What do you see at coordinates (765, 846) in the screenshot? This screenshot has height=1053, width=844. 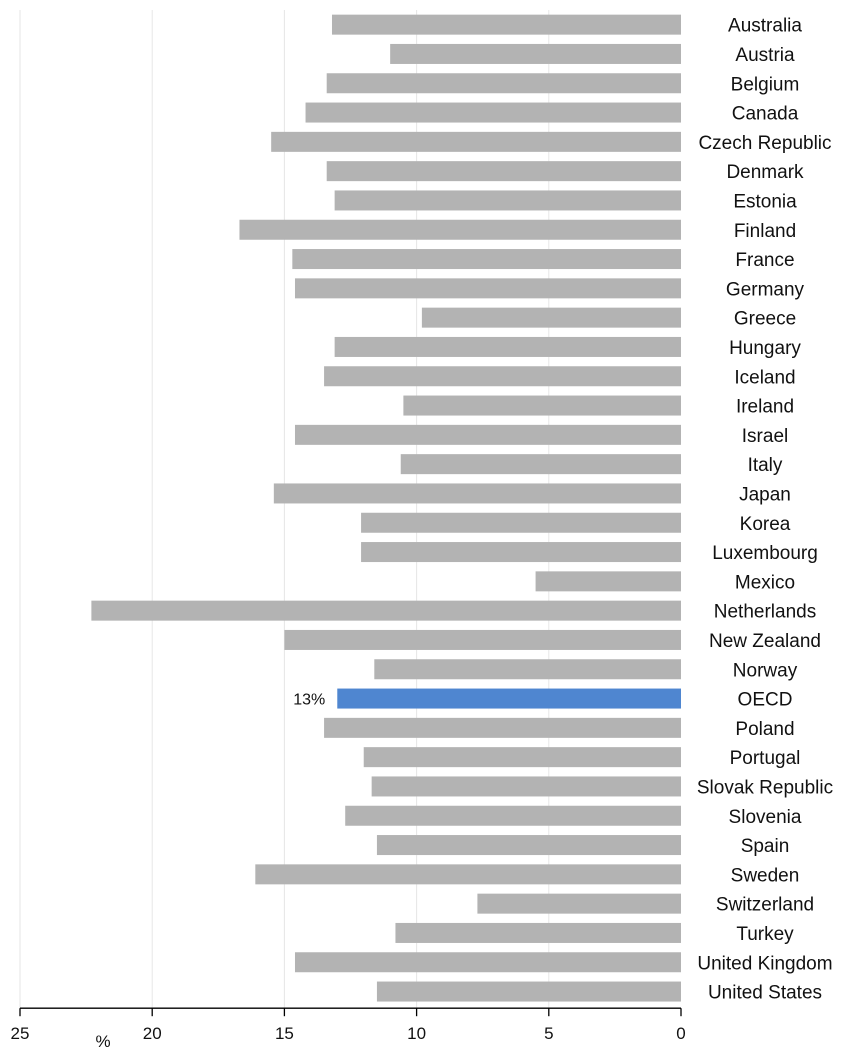 I see `category-label: Spain` at bounding box center [765, 846].